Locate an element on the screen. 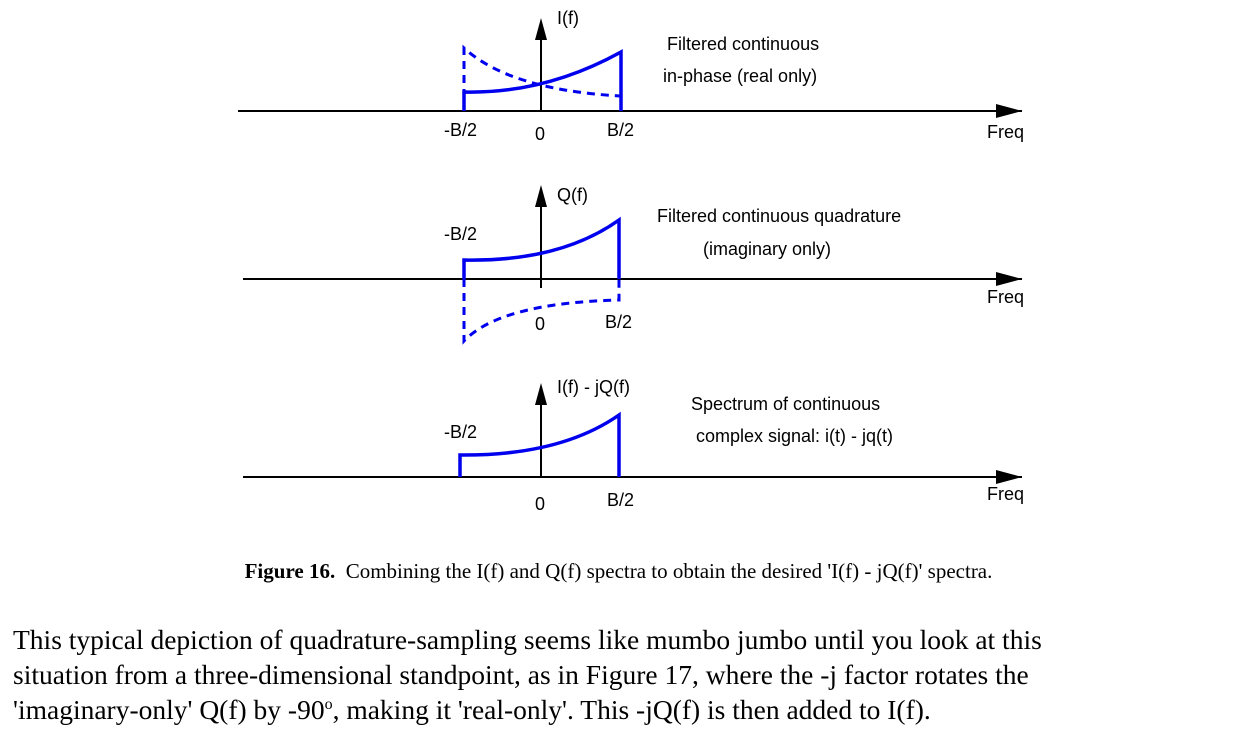 The image size is (1237, 746). q-spectrum-dashed is located at coordinates (541, 312).